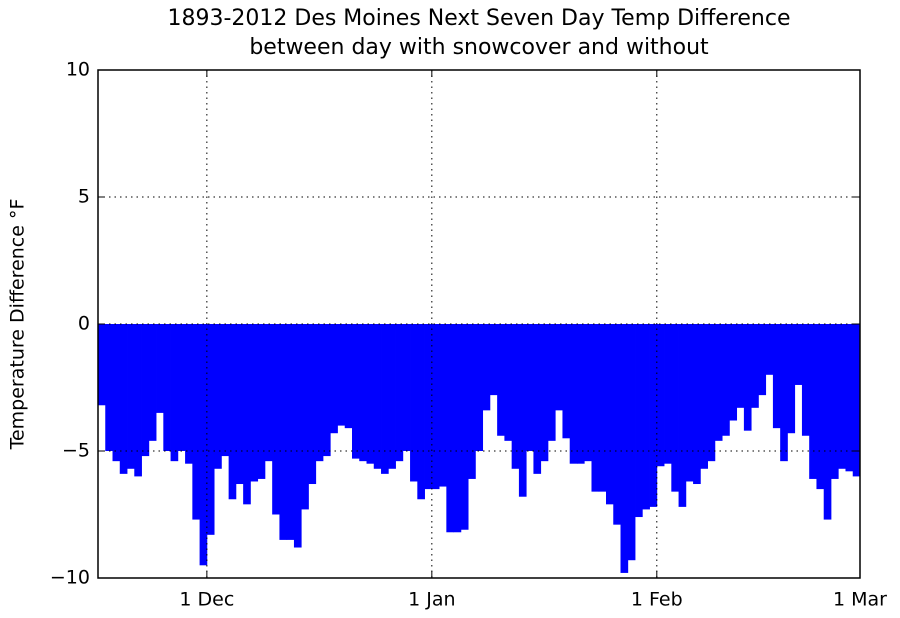 This screenshot has height=618, width=900. I want to click on x-tick-label: 1 Jan, so click(431, 600).